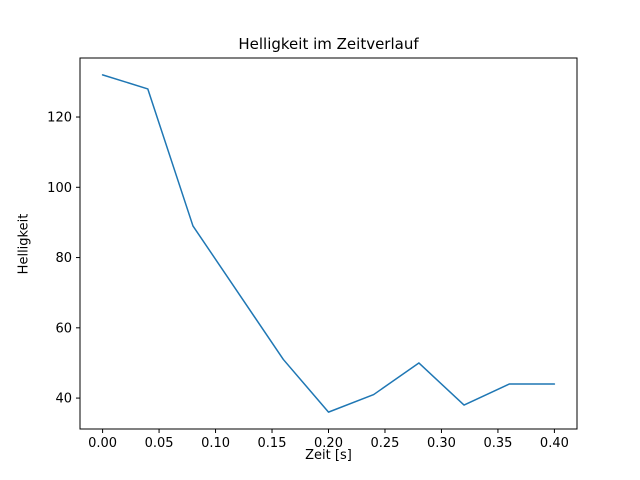 Image resolution: width=640 pixels, height=480 pixels. I want to click on y-tick-label: 40, so click(63, 399).